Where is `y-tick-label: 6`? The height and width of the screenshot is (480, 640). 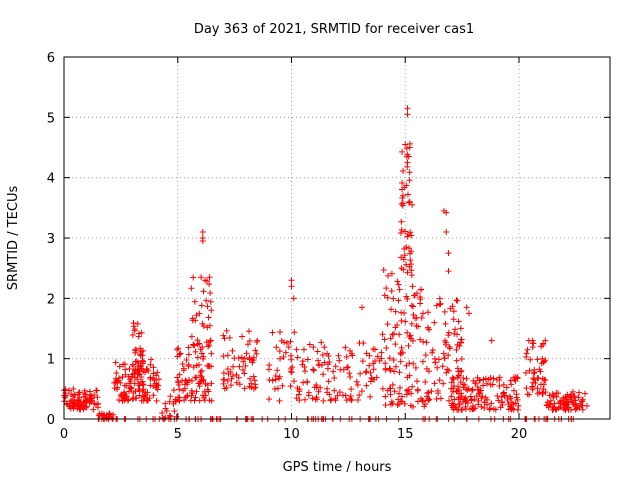
y-tick-label: 6 is located at coordinates (51, 58).